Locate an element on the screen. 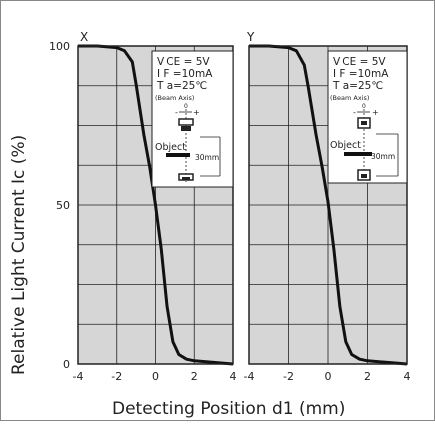 The height and width of the screenshot is (426, 435). condition-ta-x: T a=25℃ is located at coordinates (181, 86).